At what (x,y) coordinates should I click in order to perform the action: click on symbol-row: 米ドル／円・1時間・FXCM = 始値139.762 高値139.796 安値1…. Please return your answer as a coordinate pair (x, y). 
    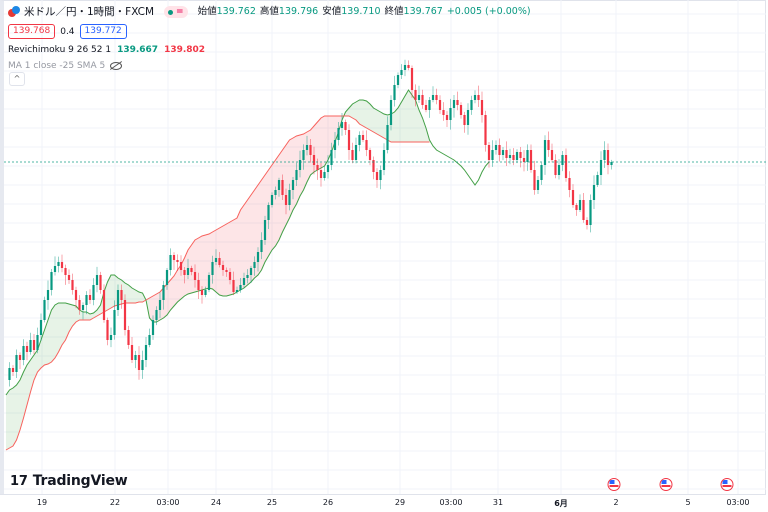
    Looking at the image, I should click on (269, 12).